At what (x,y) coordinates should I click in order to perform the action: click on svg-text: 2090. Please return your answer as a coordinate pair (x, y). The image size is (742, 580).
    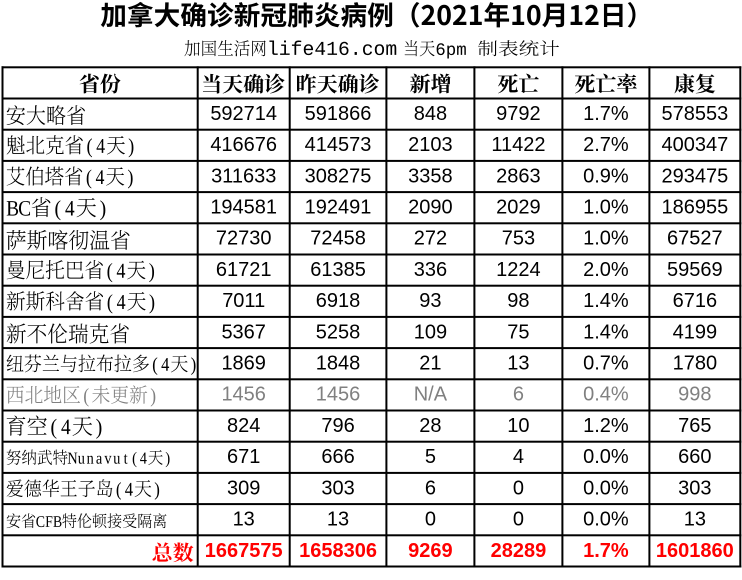
    Looking at the image, I should click on (430, 208).